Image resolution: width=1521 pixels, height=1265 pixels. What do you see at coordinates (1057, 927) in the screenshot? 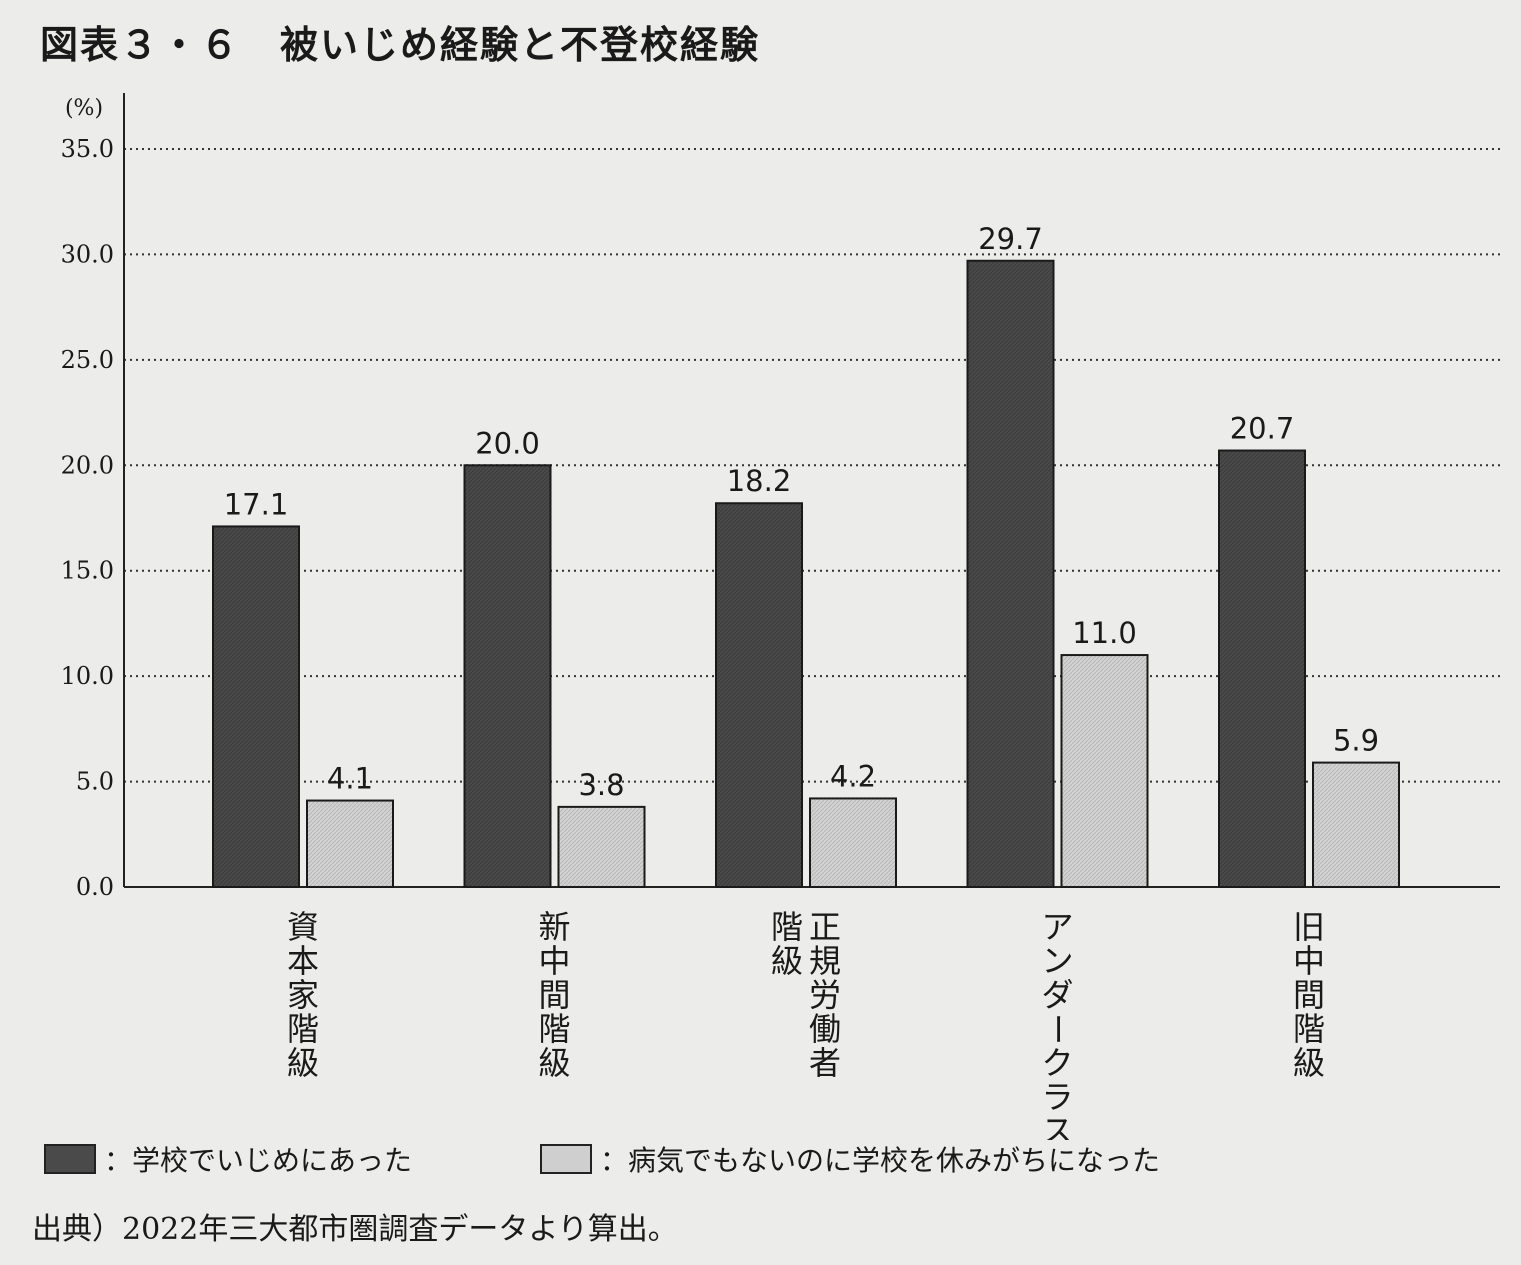
I see `category-label-char: ア` at bounding box center [1057, 927].